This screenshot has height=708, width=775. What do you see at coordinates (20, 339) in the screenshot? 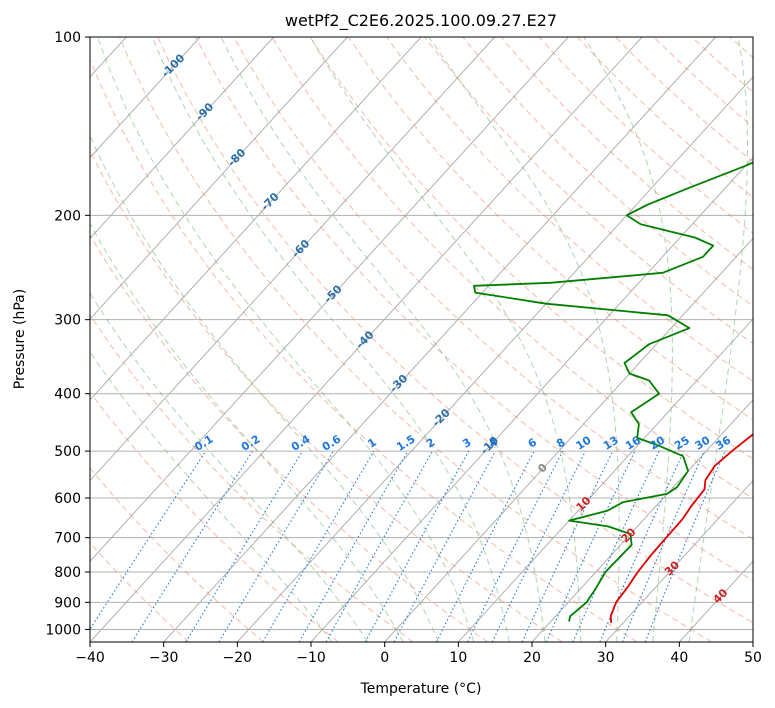
I see `y-axis-label: Pressure (hPa)` at bounding box center [20, 339].